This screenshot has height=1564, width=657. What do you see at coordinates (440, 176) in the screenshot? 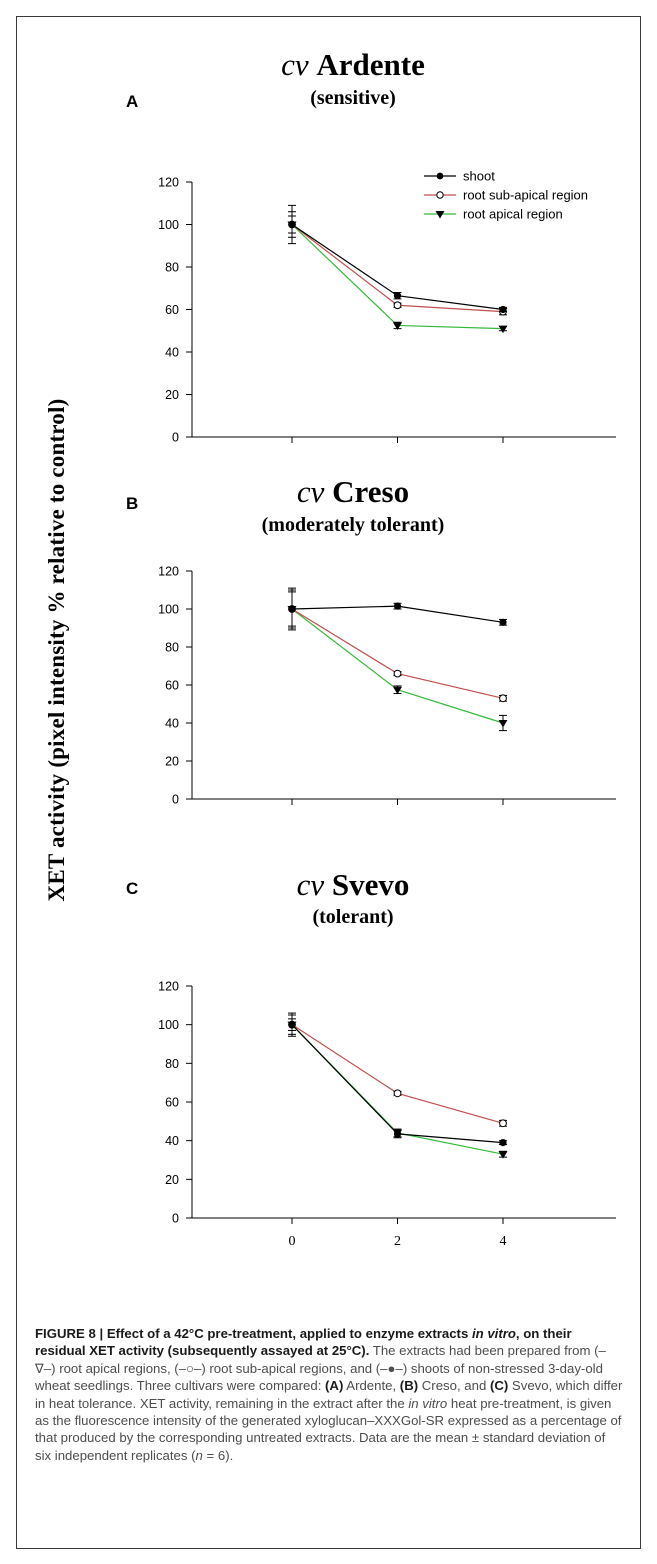
I see `legend-marker-shoot` at bounding box center [440, 176].